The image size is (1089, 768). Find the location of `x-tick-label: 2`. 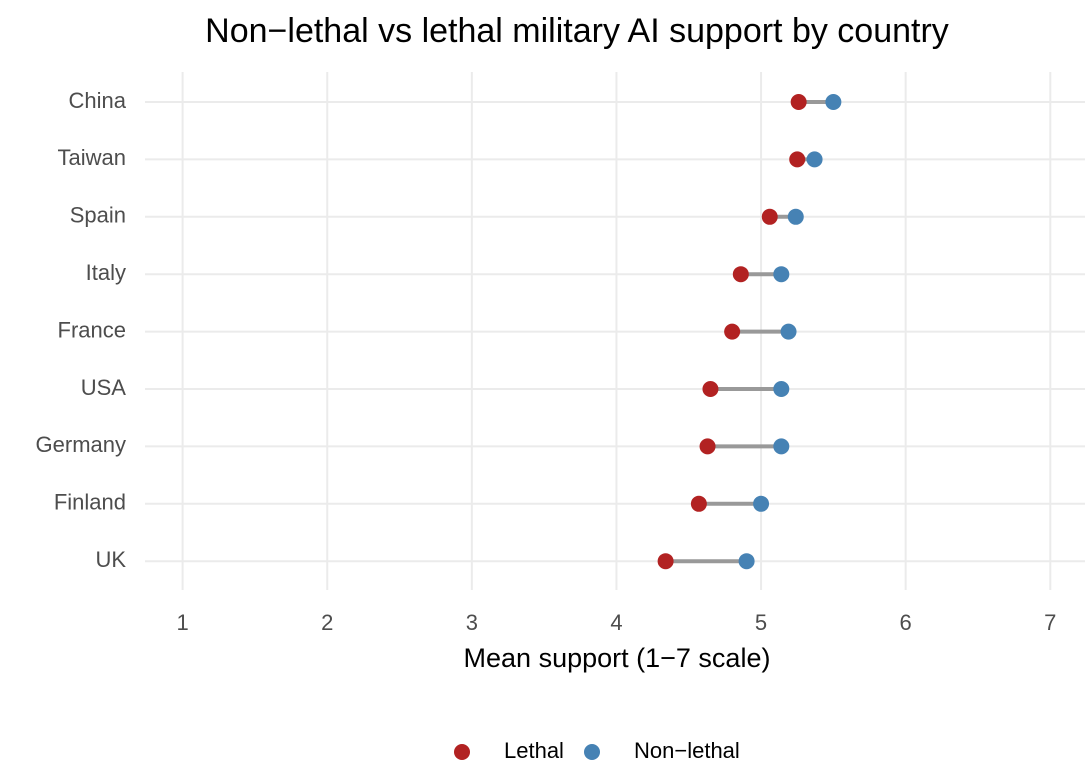

x-tick-label: 2 is located at coordinates (327, 622).